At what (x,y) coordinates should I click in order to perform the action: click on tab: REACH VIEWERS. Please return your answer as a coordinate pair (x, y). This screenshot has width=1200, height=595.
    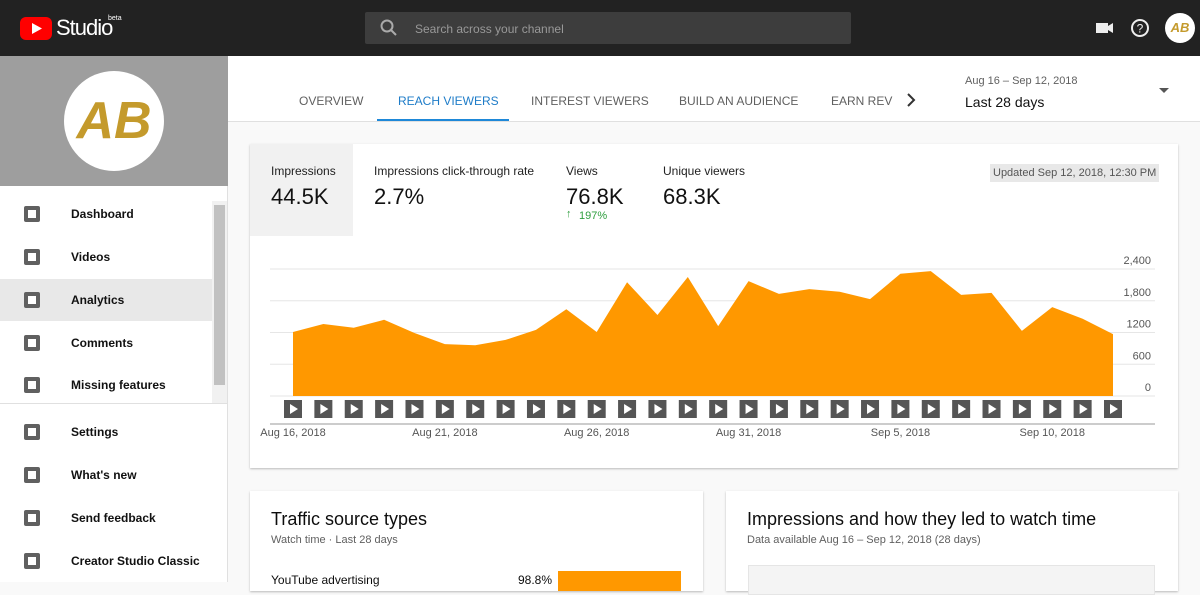
    Looking at the image, I should click on (448, 101).